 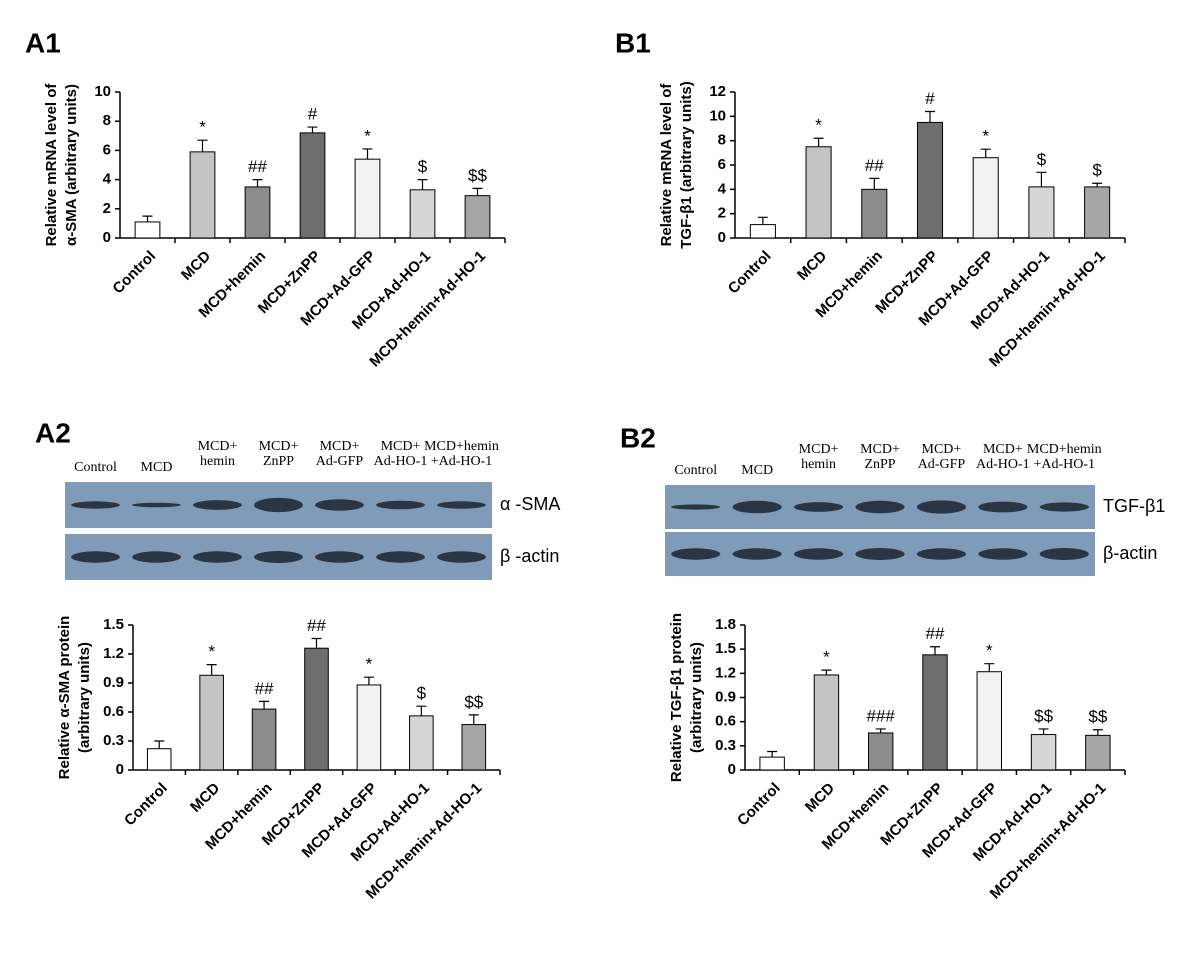 I want to click on y-axis-label: Relative α-SMA protein, so click(x=64, y=698).